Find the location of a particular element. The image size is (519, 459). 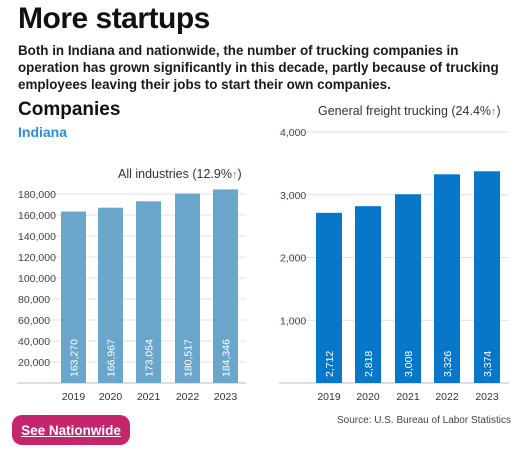

chart-right-title: General freight trucking (24.4%↑) is located at coordinates (409, 111).